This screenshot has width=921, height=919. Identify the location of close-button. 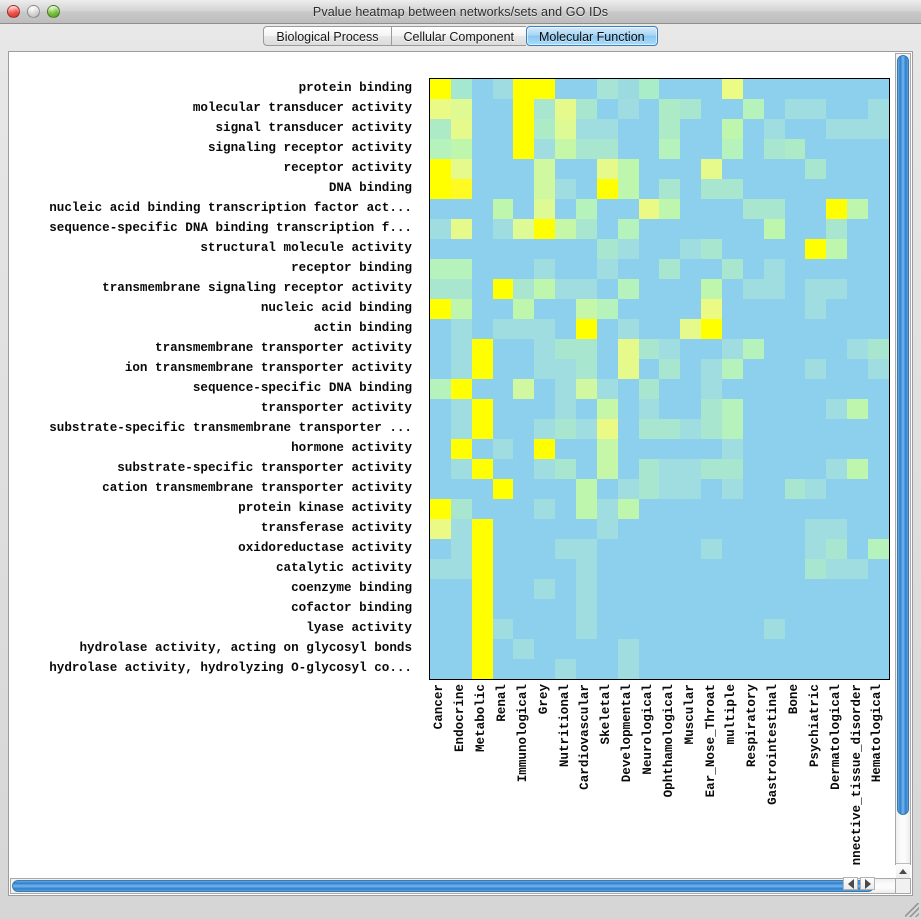
(13, 11).